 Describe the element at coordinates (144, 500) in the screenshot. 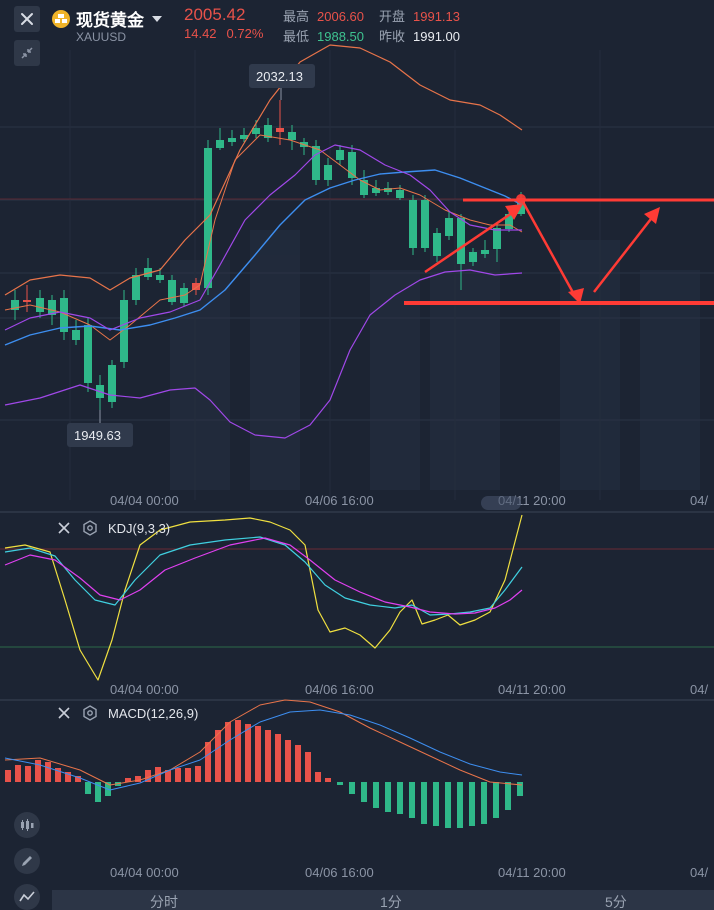

I see `time-axis-label: 04/04 00:00` at that location.